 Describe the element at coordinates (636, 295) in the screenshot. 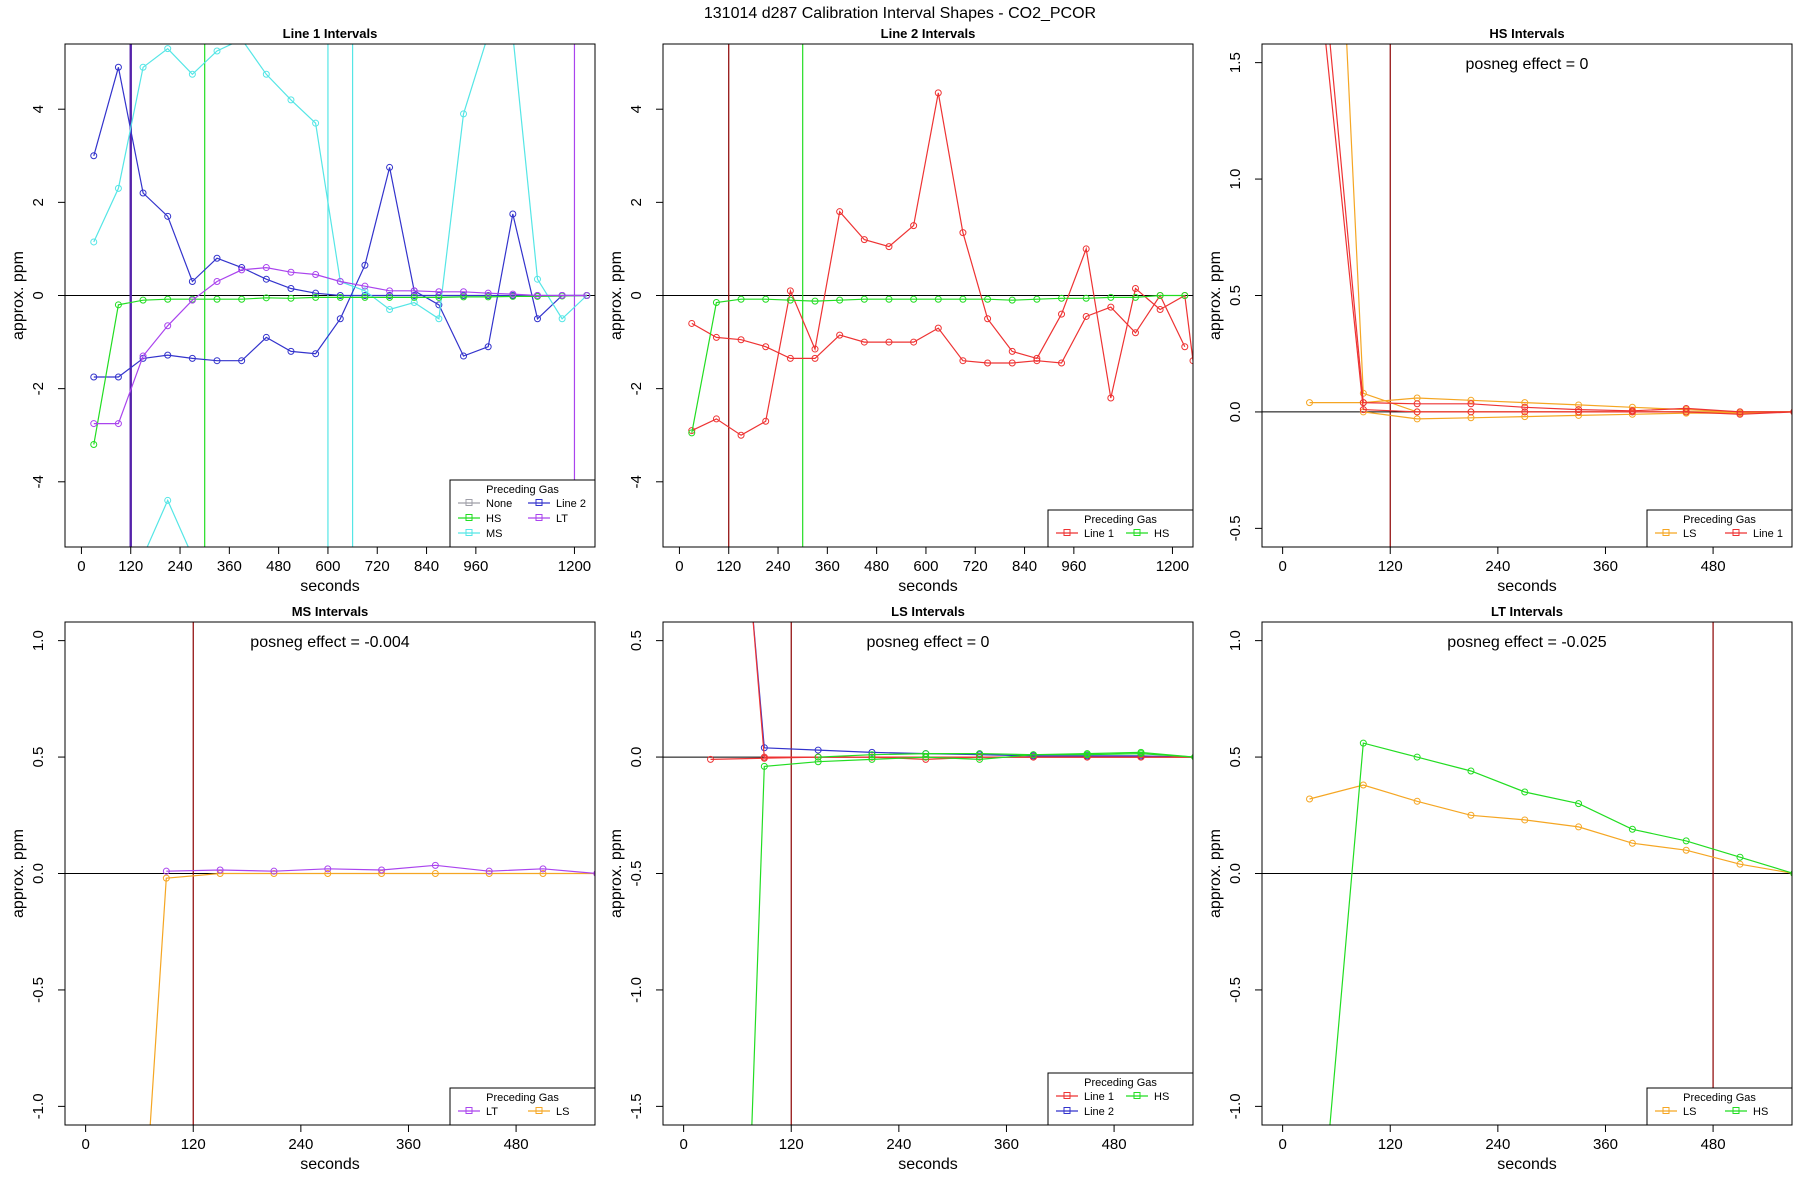

I see `y-tick-label: 0` at that location.